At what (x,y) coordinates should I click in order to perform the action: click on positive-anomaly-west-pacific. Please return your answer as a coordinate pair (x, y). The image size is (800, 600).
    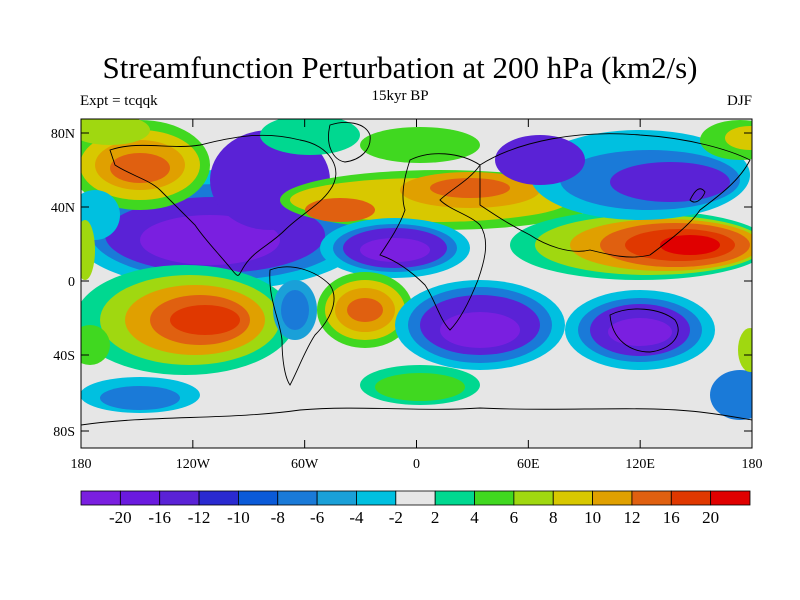
    Looking at the image, I should click on (631, 245).